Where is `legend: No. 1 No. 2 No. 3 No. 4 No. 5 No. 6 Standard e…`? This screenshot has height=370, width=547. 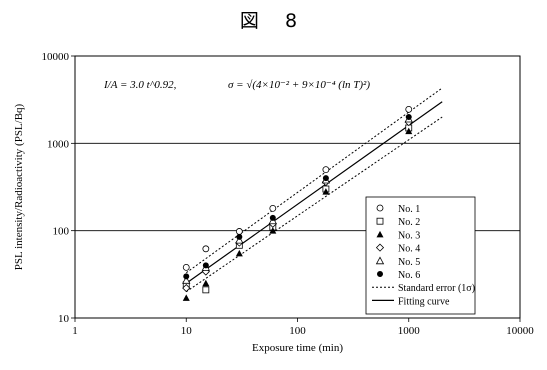 legend: No. 1 No. 2 No. 3 No. 4 No. 5 No. 6 Standard e… is located at coordinates (420, 255).